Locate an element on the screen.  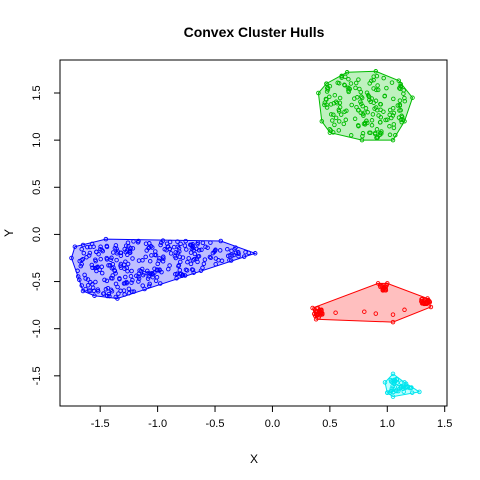
x-tick-label: 0.5 is located at coordinates (329, 424).